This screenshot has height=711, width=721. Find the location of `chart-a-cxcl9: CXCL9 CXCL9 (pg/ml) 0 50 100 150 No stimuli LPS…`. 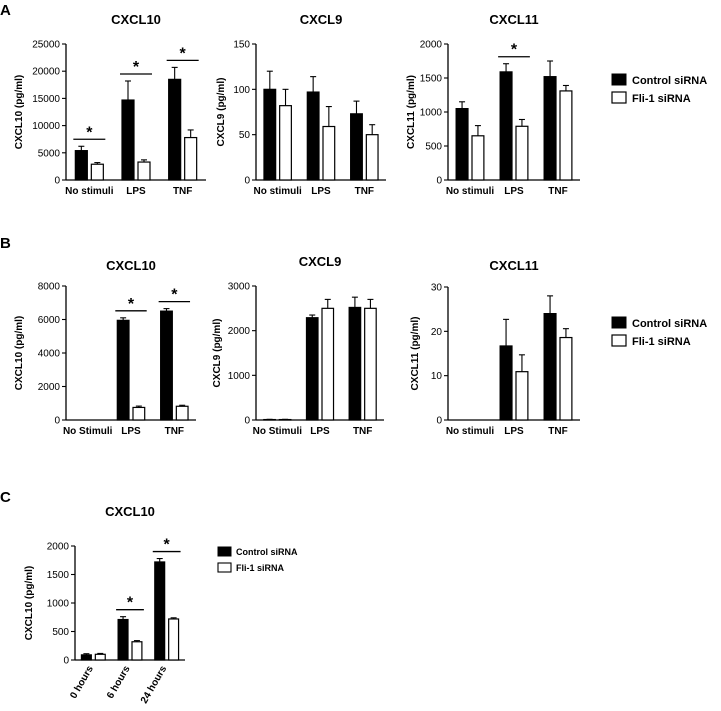

chart-a-cxcl9: CXCL9 CXCL9 (pg/ml) 0 50 100 150 No stimuli LPS… is located at coordinates (301, 104).